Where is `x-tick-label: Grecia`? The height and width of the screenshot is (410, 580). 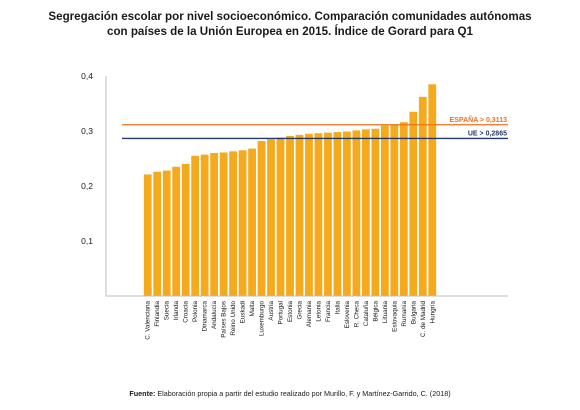
x-tick-label: Grecia is located at coordinates (299, 310).